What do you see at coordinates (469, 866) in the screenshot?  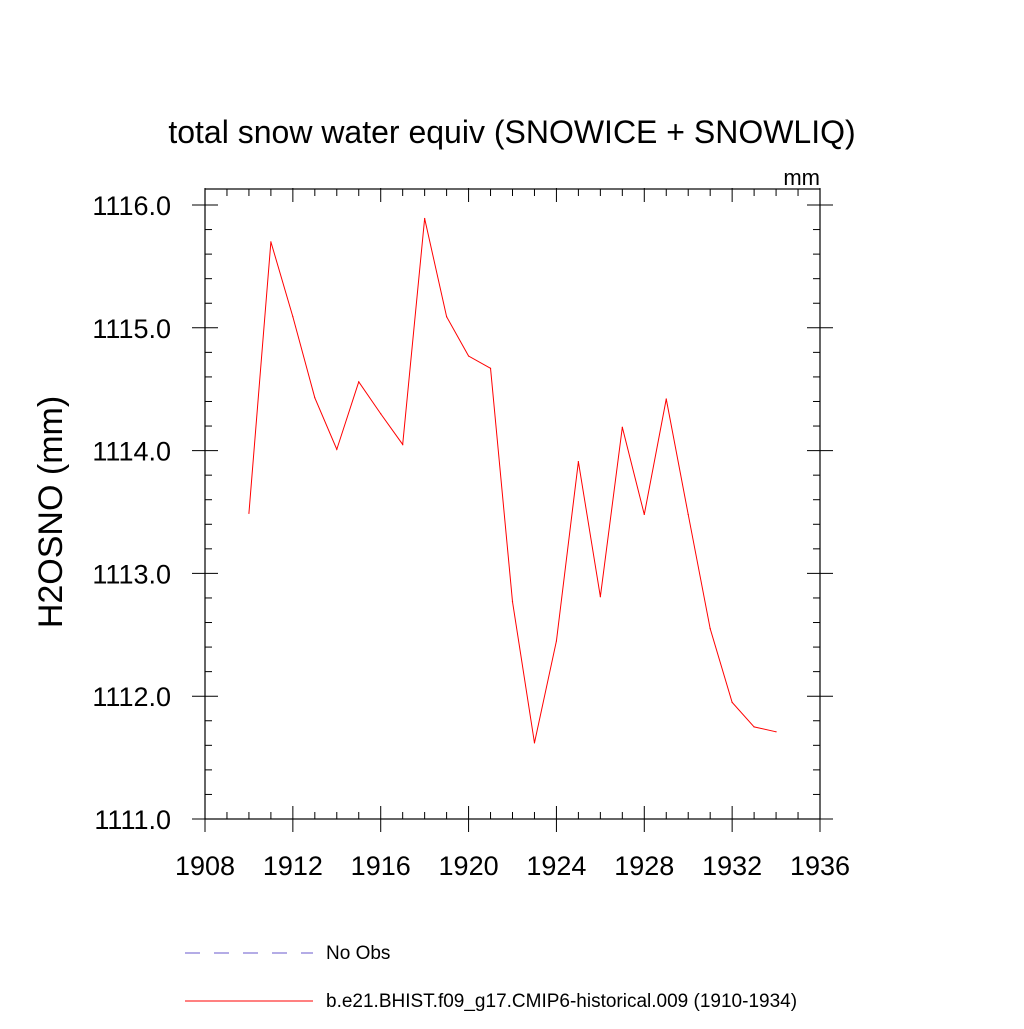 I see `x-tick-label: 1920` at bounding box center [469, 866].